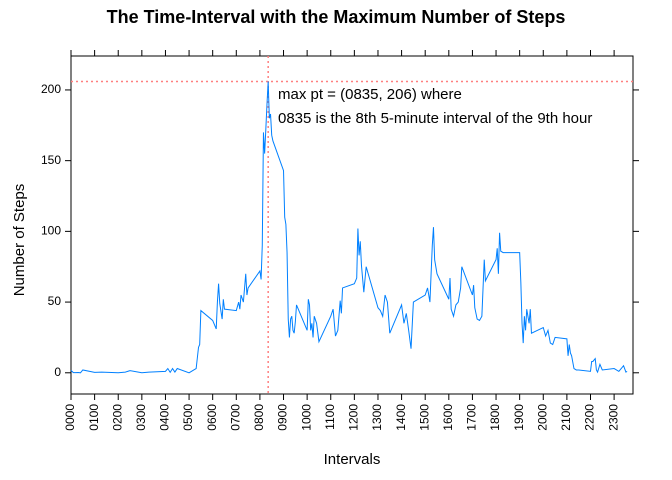 This screenshot has width=672, height=480. What do you see at coordinates (235, 417) in the screenshot?
I see `x-tick-label: 0700` at bounding box center [235, 417].